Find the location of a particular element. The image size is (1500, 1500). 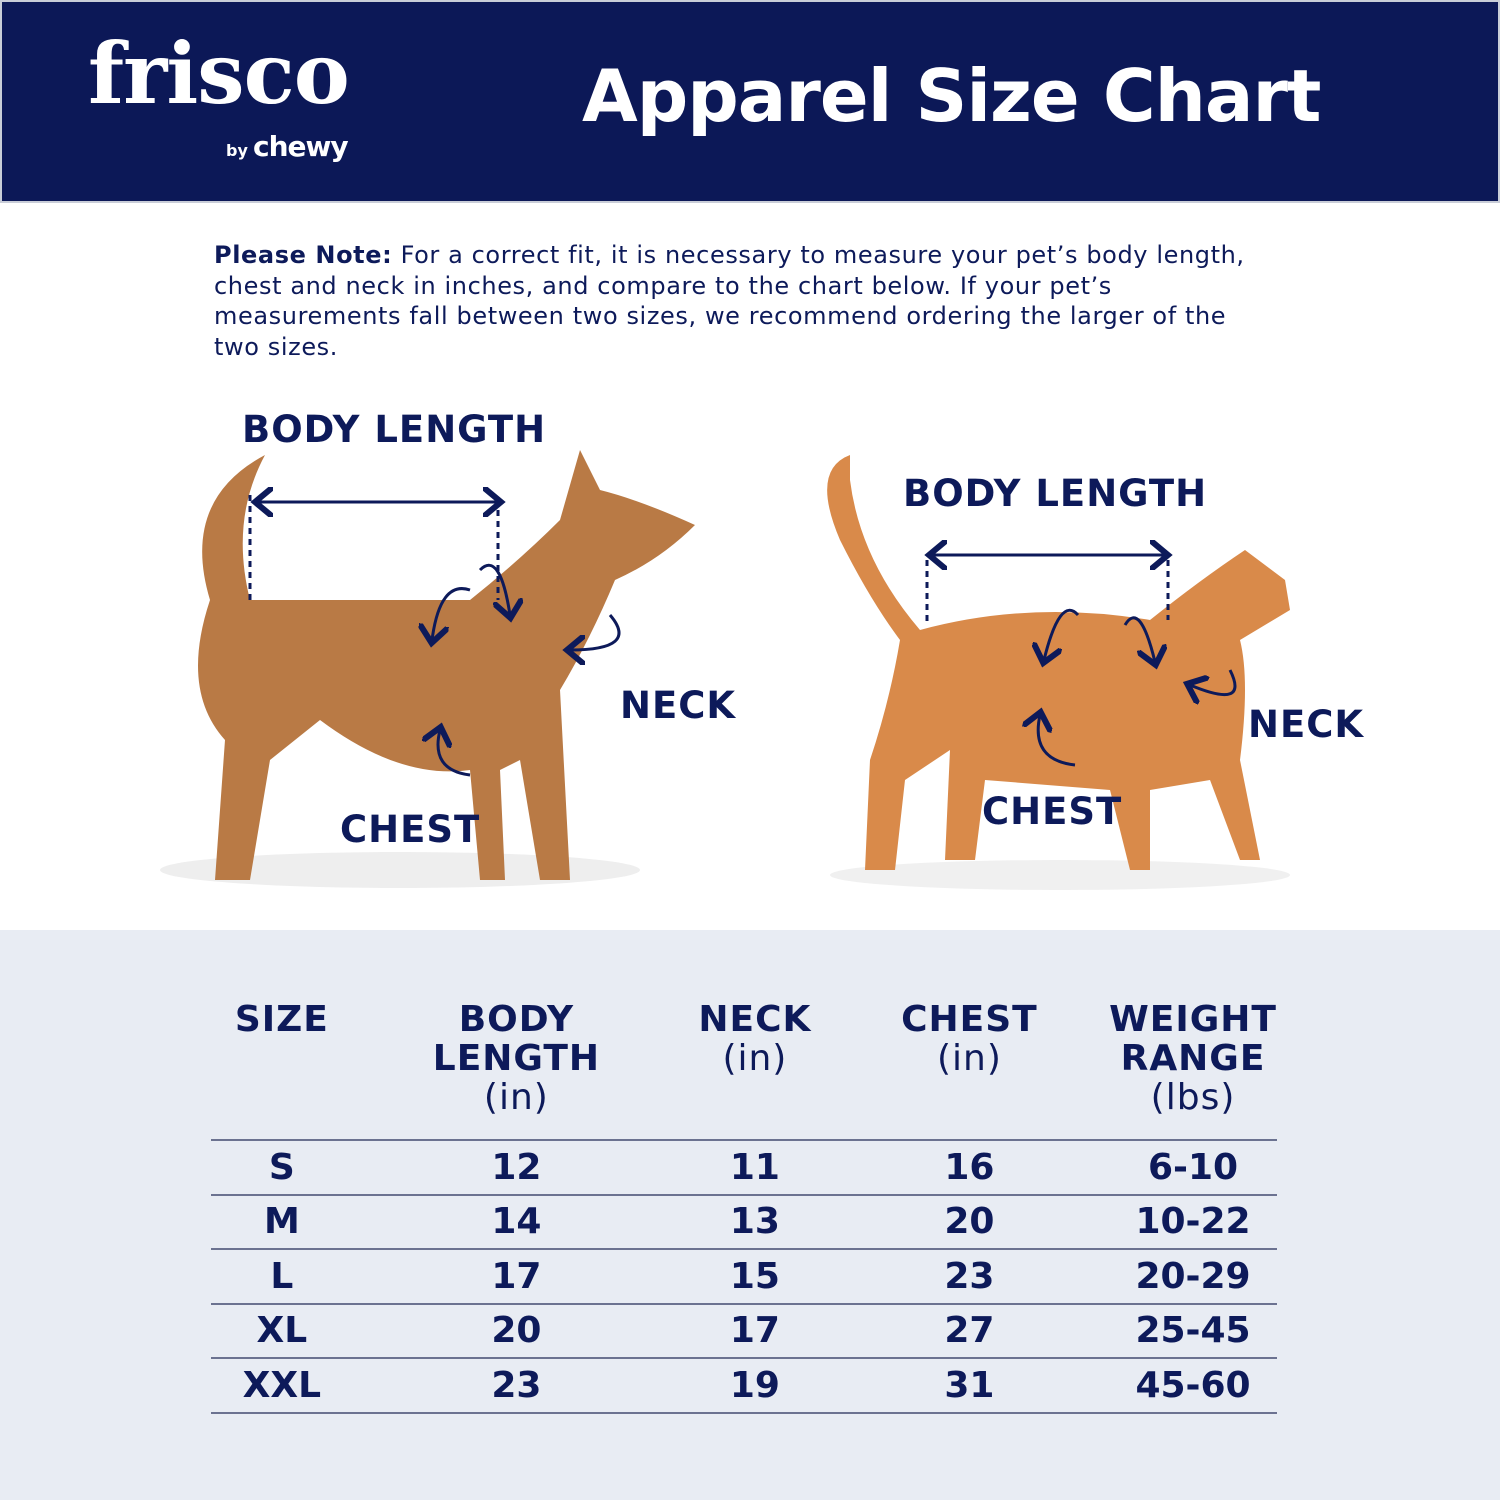

page-title: Apparel Size Chart is located at coordinates (951, 96).